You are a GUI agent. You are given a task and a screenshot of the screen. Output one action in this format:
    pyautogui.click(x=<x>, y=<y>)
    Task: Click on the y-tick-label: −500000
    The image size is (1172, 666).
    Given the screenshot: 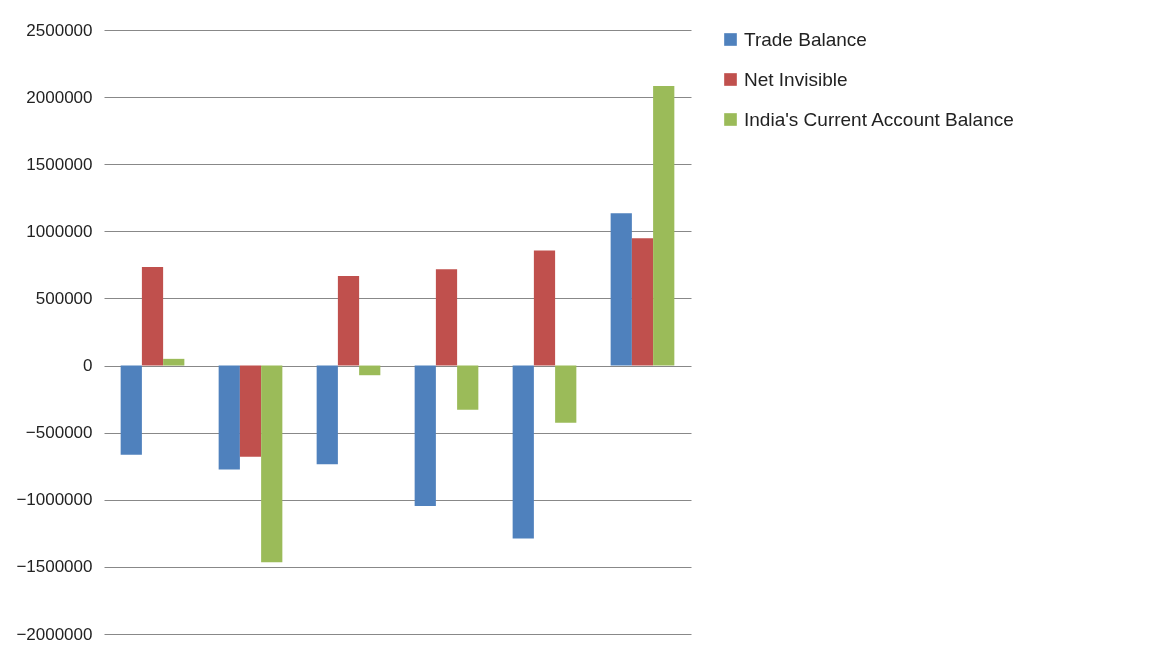 What is the action you would take?
    pyautogui.click(x=59, y=433)
    